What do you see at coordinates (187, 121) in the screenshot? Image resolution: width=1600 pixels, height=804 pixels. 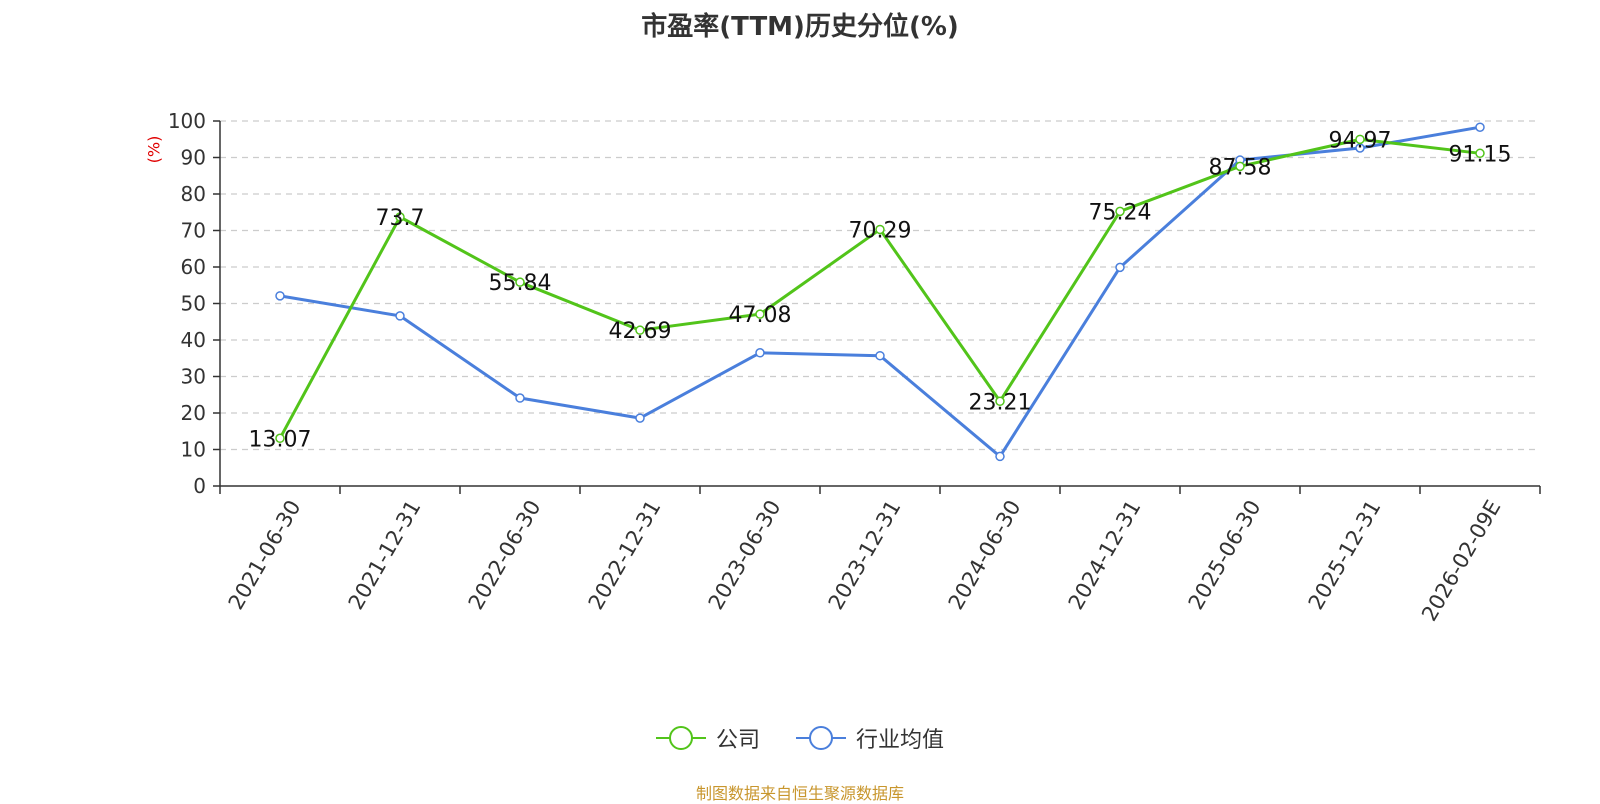 I see `y-tick-label: 100` at bounding box center [187, 121].